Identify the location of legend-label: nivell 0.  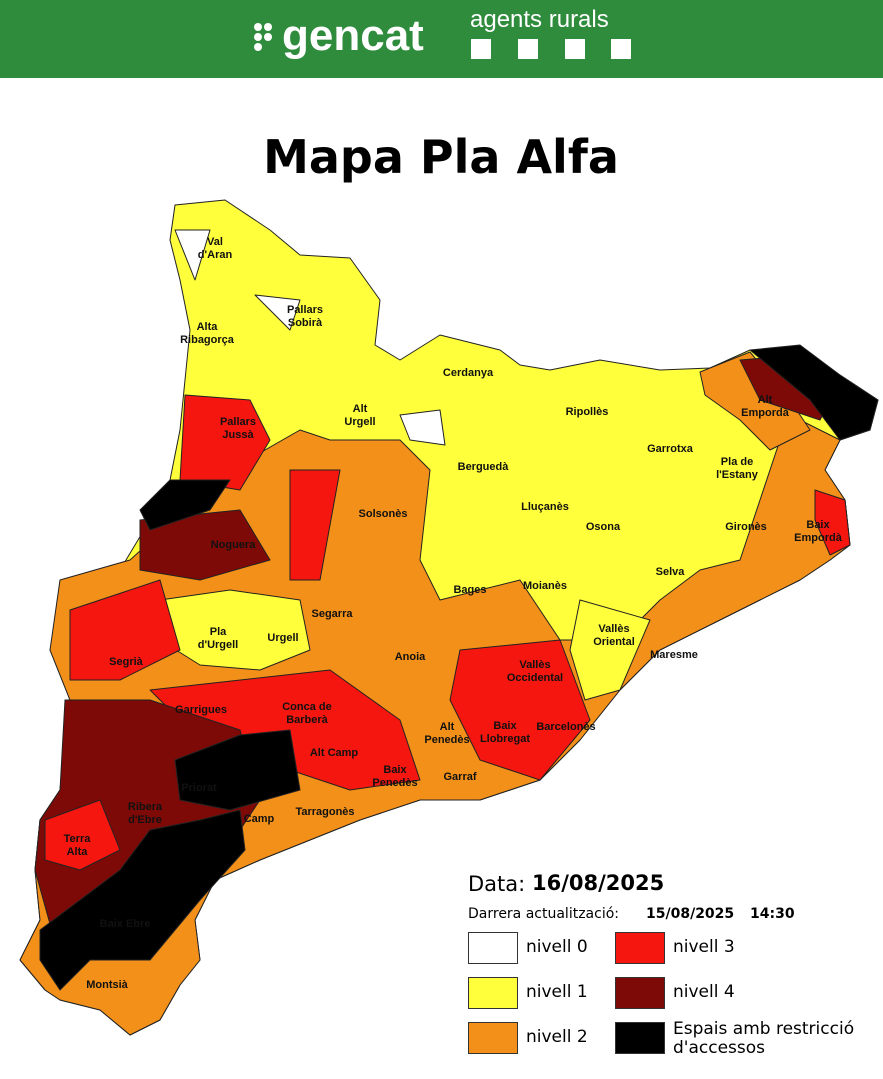
(557, 947).